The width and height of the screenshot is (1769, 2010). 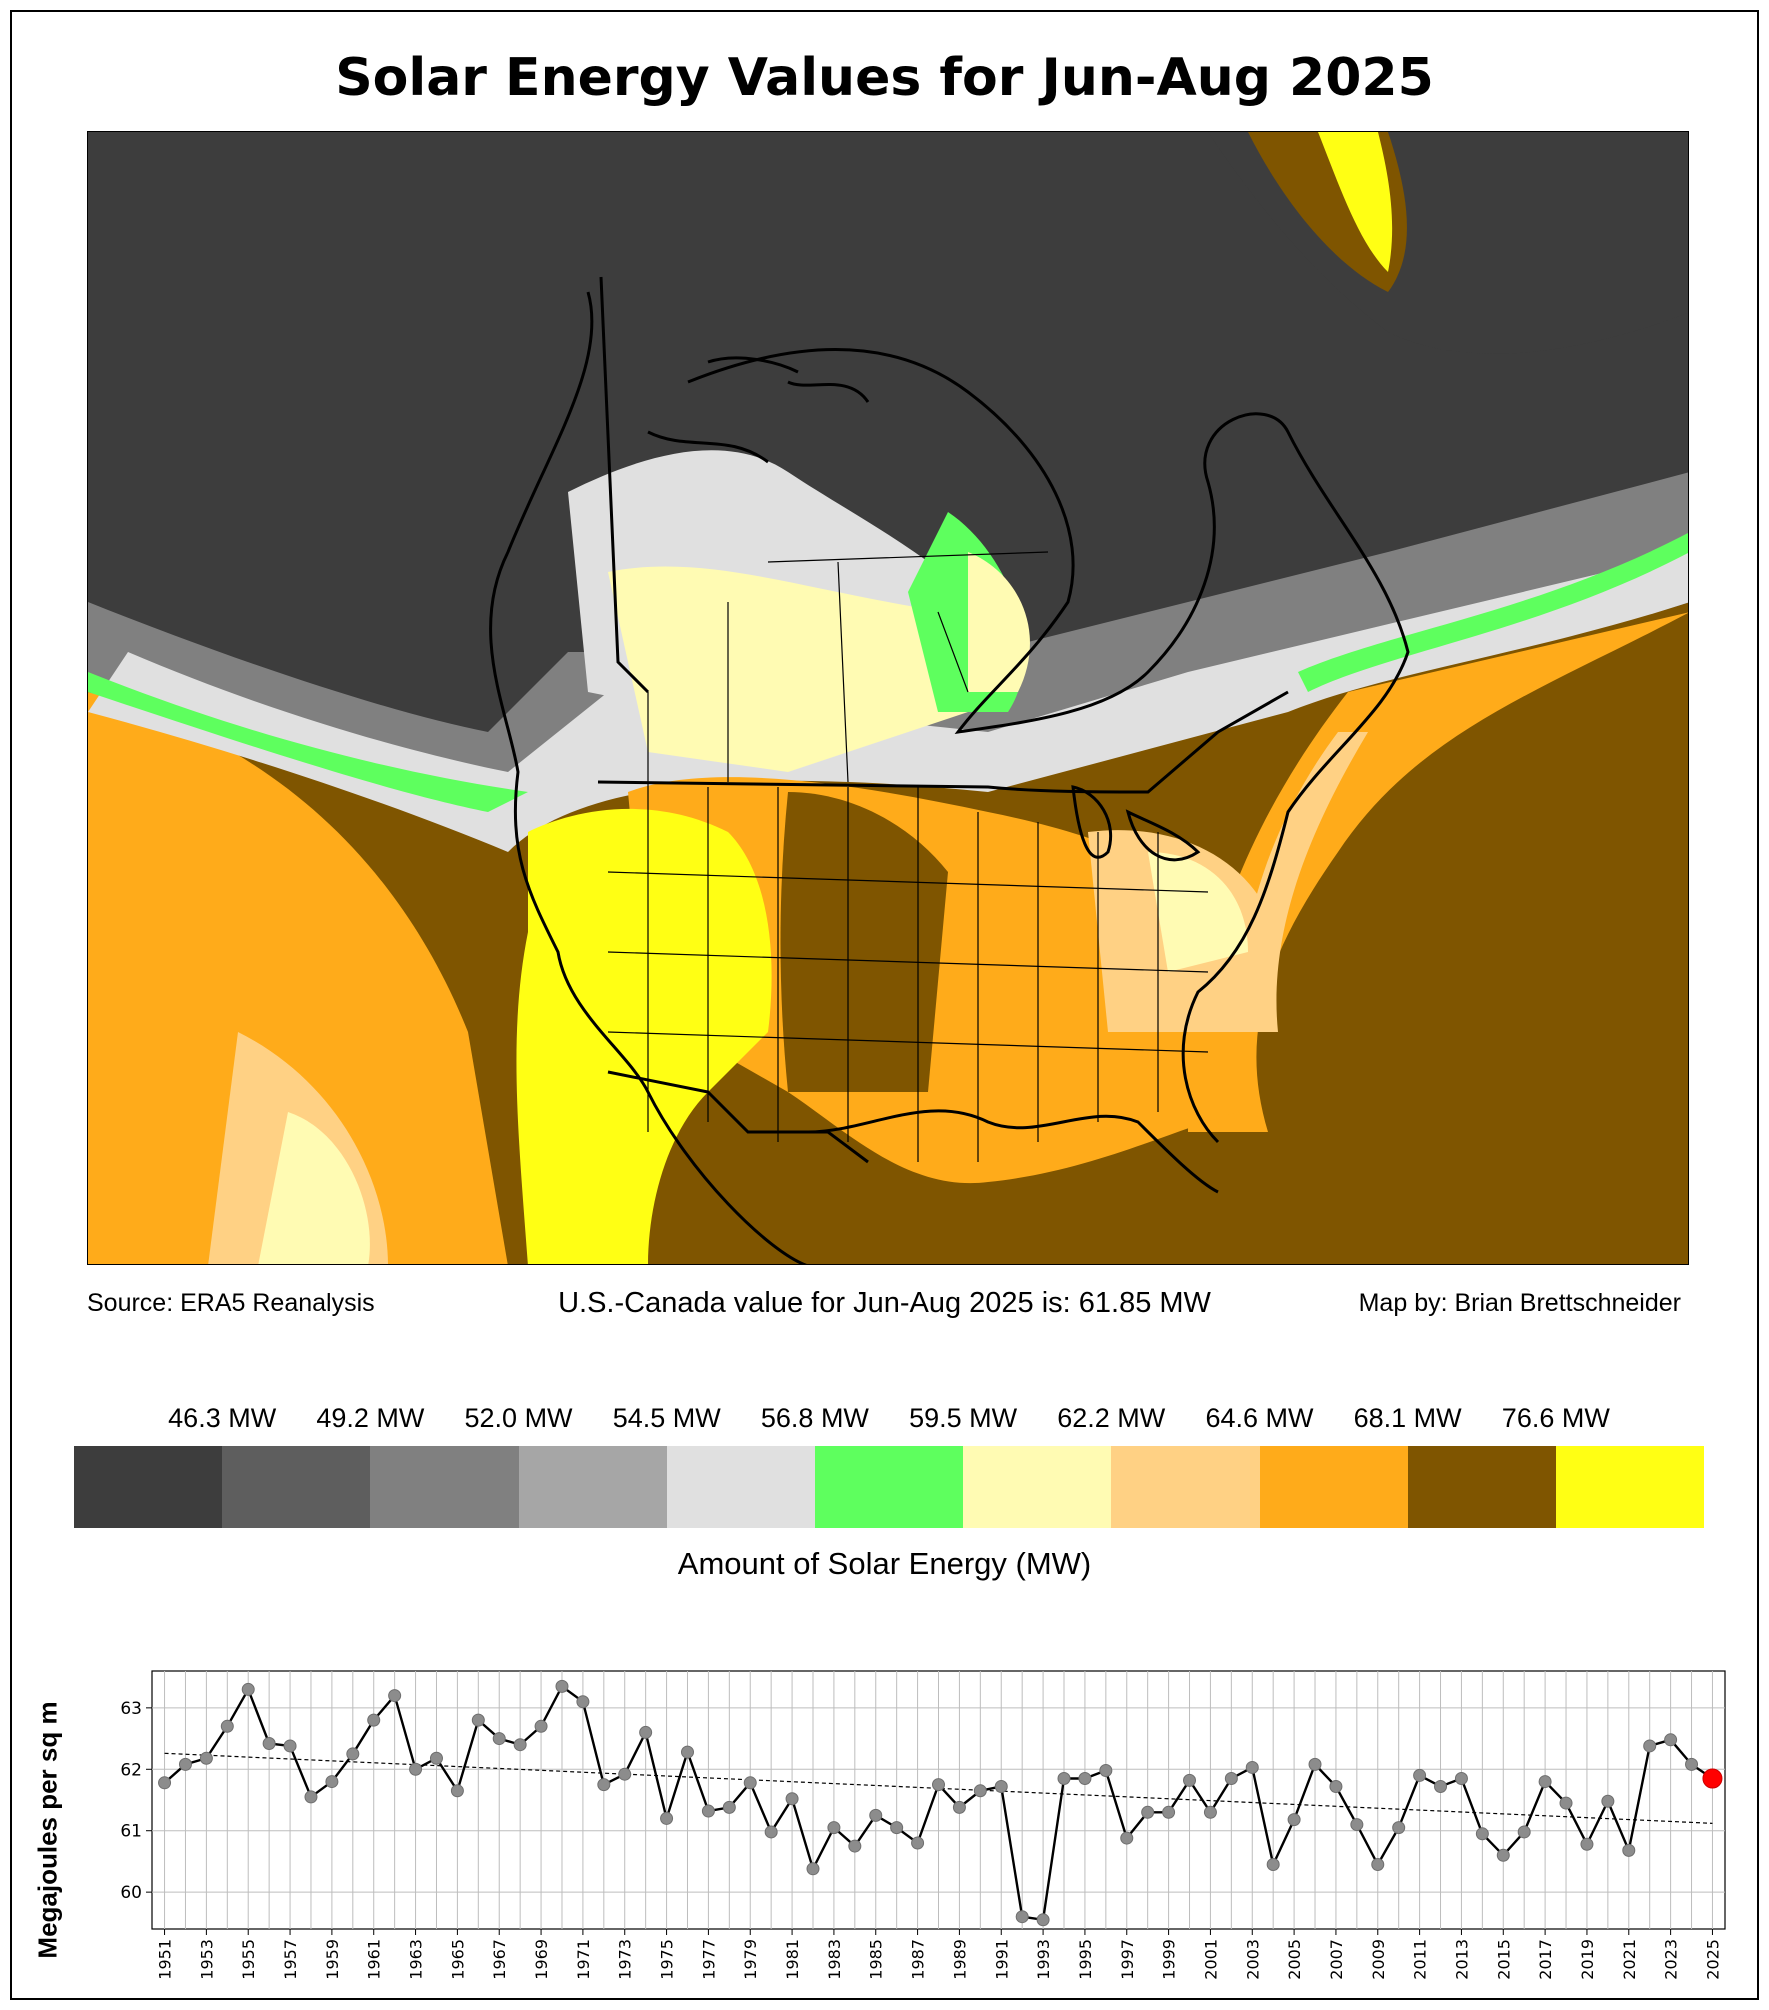 I want to click on x-tick-label: 2015, so click(x=1503, y=1959).